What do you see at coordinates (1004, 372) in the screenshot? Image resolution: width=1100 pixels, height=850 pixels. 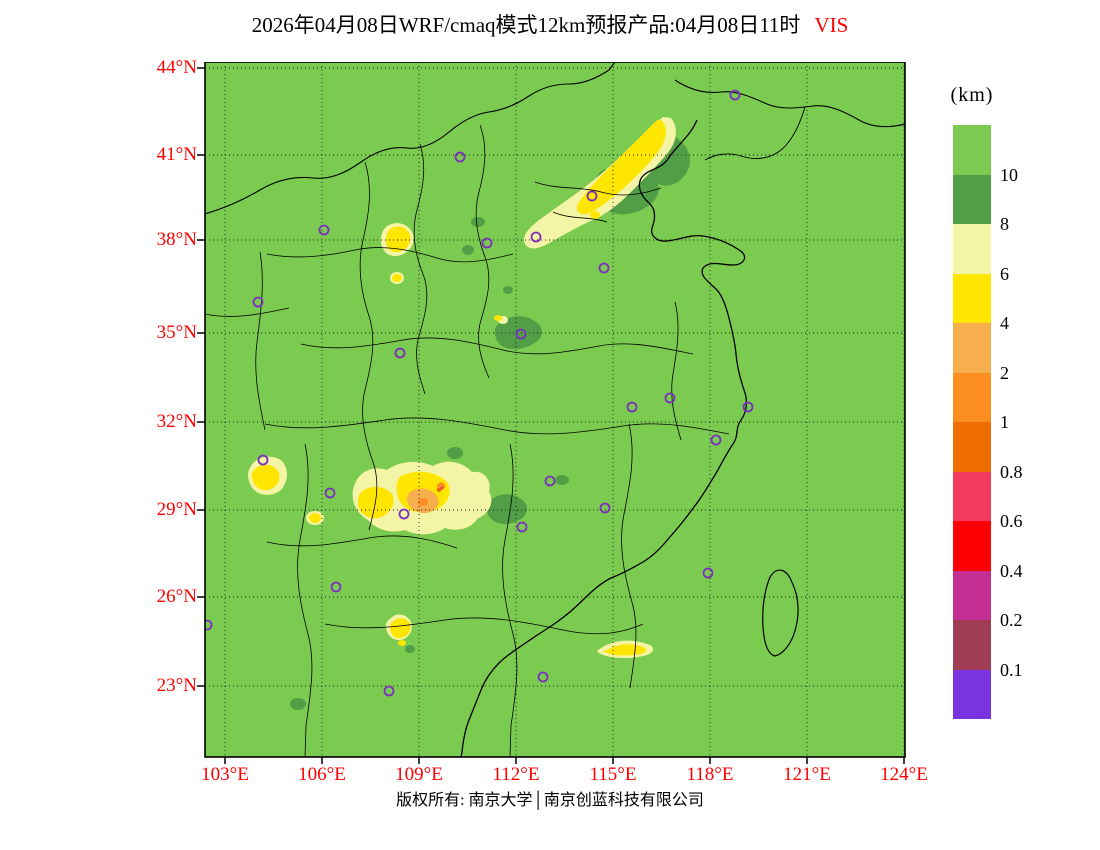 I see `legend-tick-label: 2` at bounding box center [1004, 372].